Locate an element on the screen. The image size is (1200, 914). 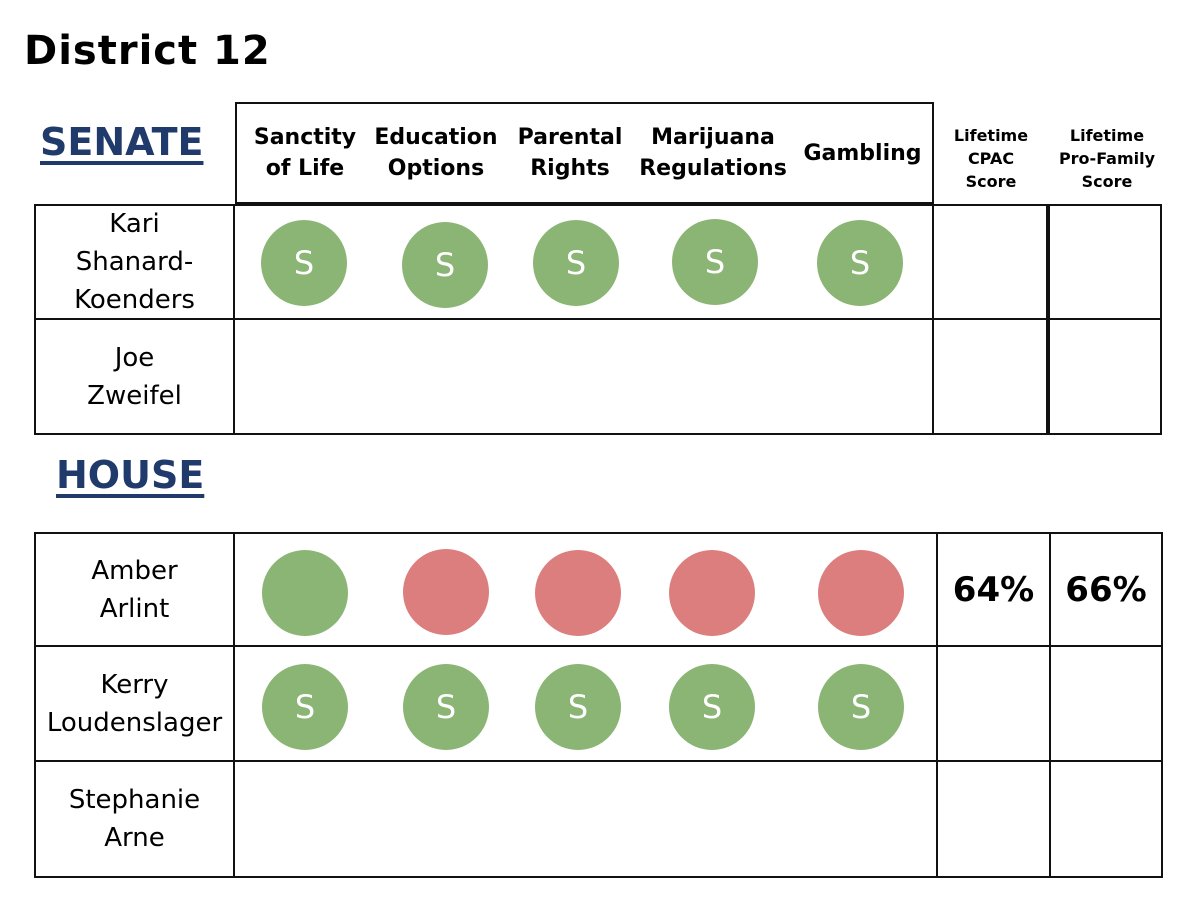
candidate-name: Kerry Loudenslager is located at coordinates (134, 703).